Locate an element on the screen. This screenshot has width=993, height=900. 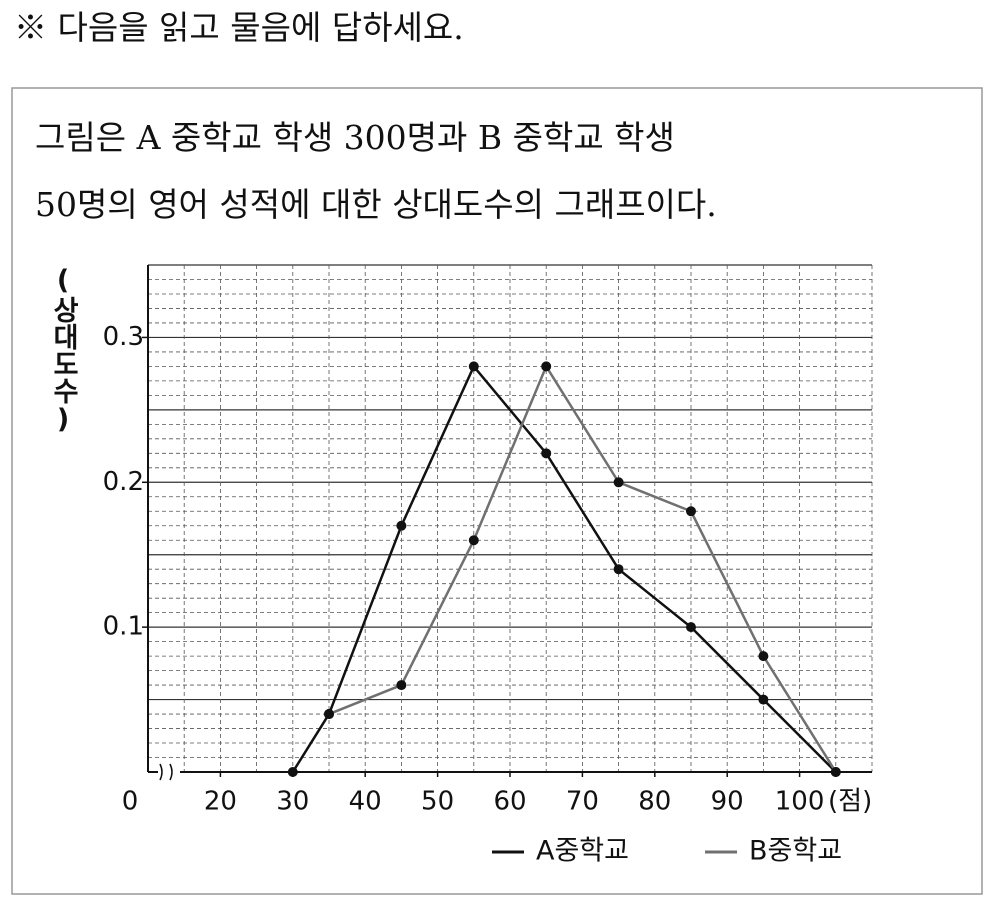
passage-line: 그림은 A 중학교 학생 300명과 B 중학교 학생 is located at coordinates (355, 137).